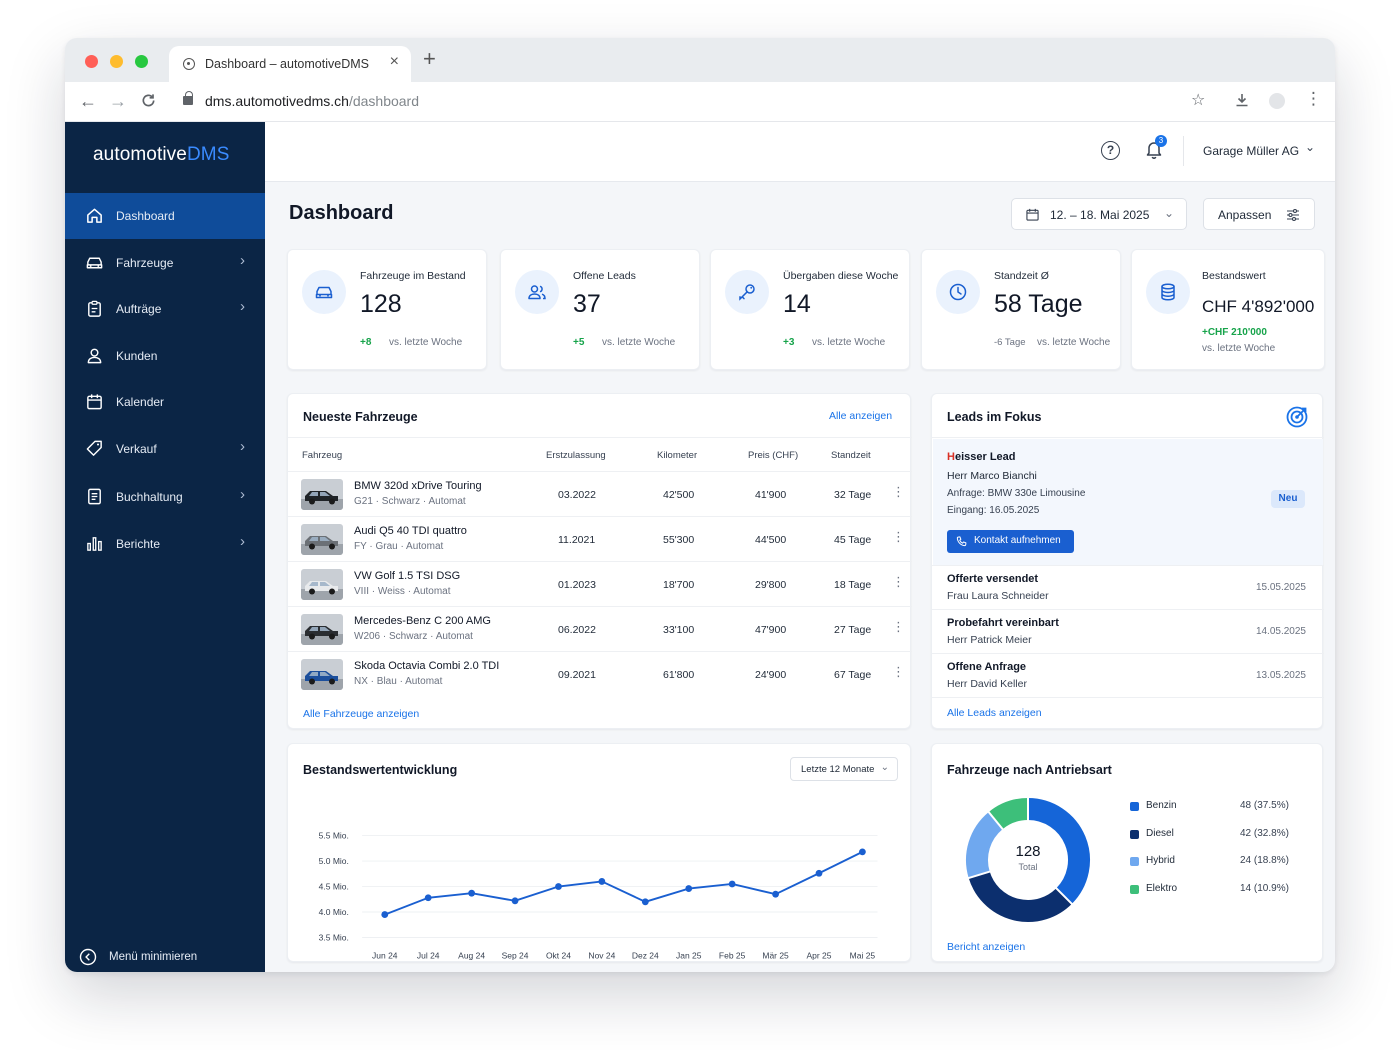 The image size is (1400, 1050). Describe the element at coordinates (1064, 896) in the screenshot. I see `slice-separator` at that location.